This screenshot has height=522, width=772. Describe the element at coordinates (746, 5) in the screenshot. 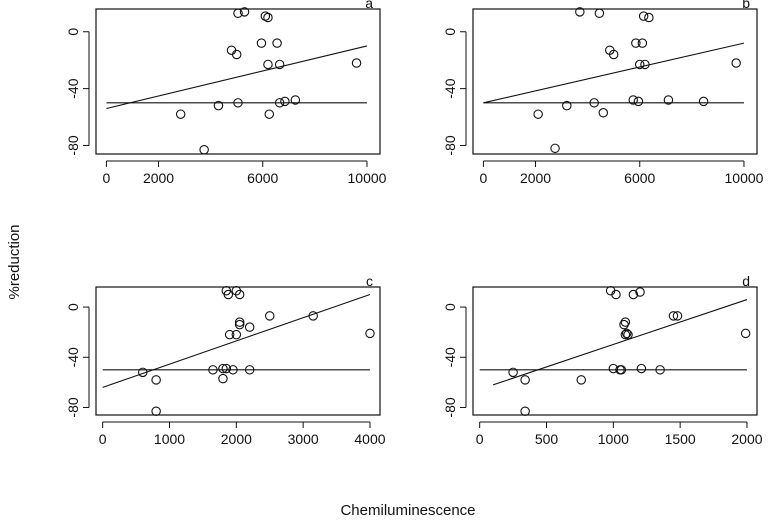

I see `panel-letter: b` at that location.